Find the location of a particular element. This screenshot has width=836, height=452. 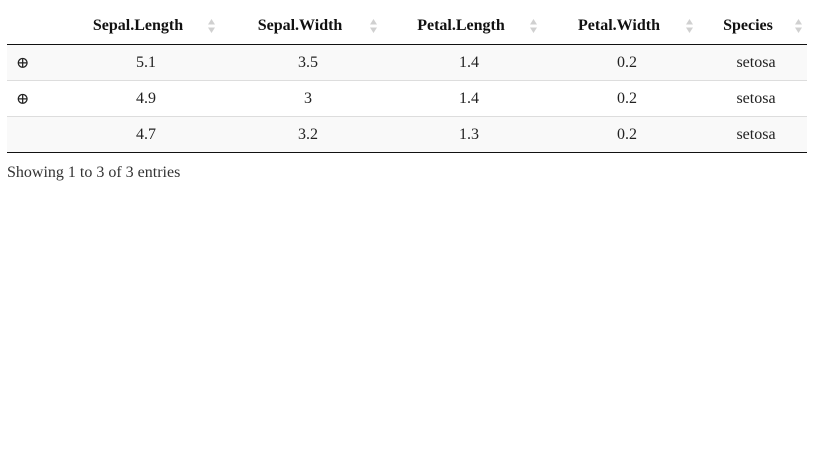

table-row: ⊕ 5.1 3.5 1.4 0.2 setosa is located at coordinates (407, 62).